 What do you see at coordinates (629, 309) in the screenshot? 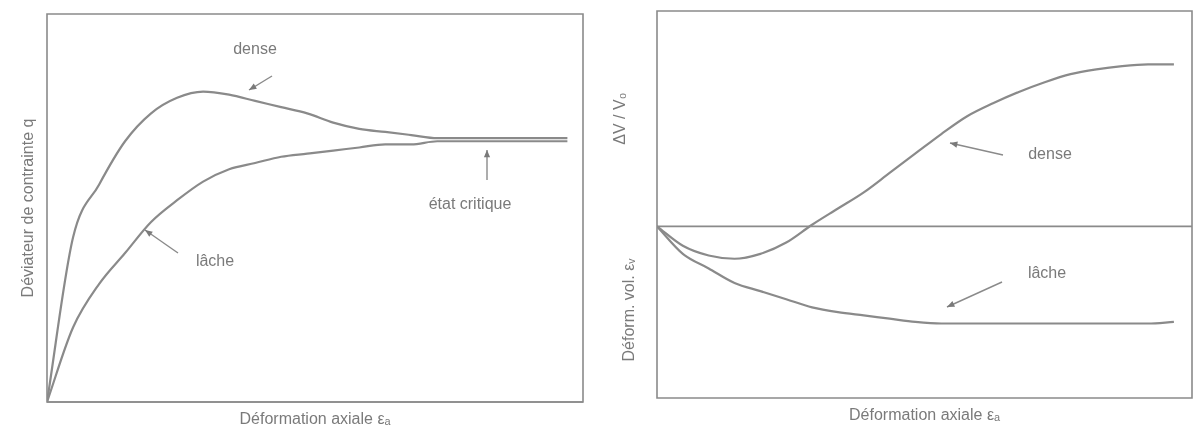
I see `text: Déform. vol. εᵥ` at bounding box center [629, 309].